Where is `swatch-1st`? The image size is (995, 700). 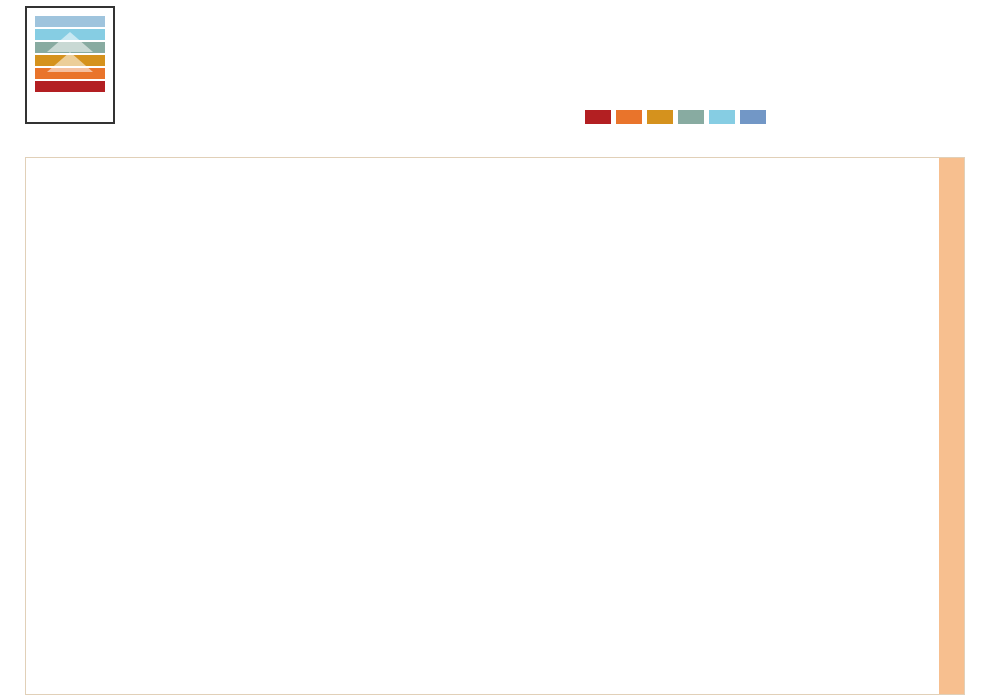
swatch-1st is located at coordinates (691, 117).